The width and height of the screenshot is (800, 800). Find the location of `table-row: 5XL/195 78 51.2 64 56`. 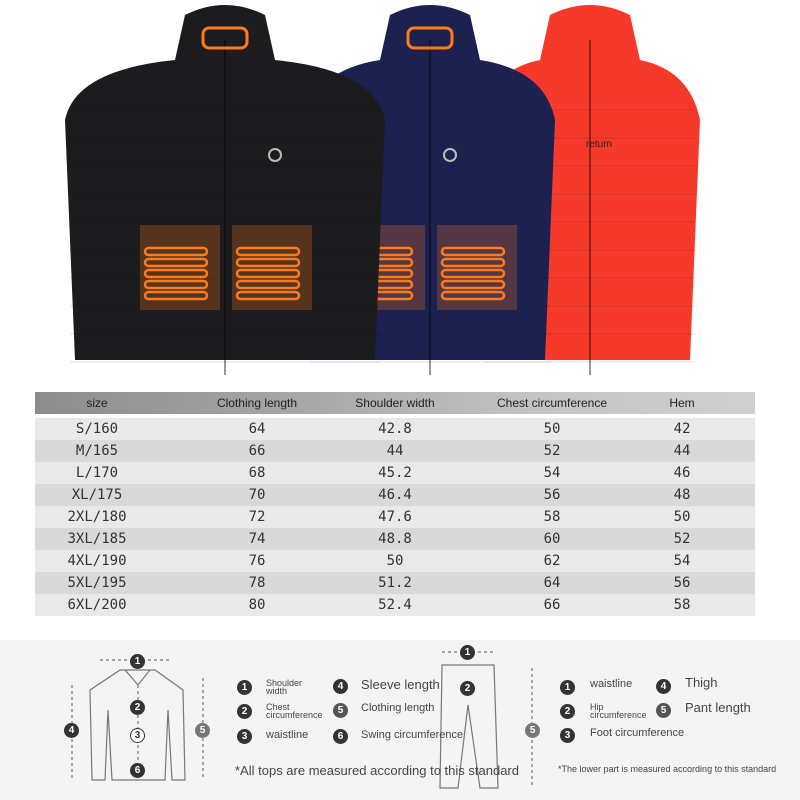

table-row: 5XL/195 78 51.2 64 56 is located at coordinates (395, 583).